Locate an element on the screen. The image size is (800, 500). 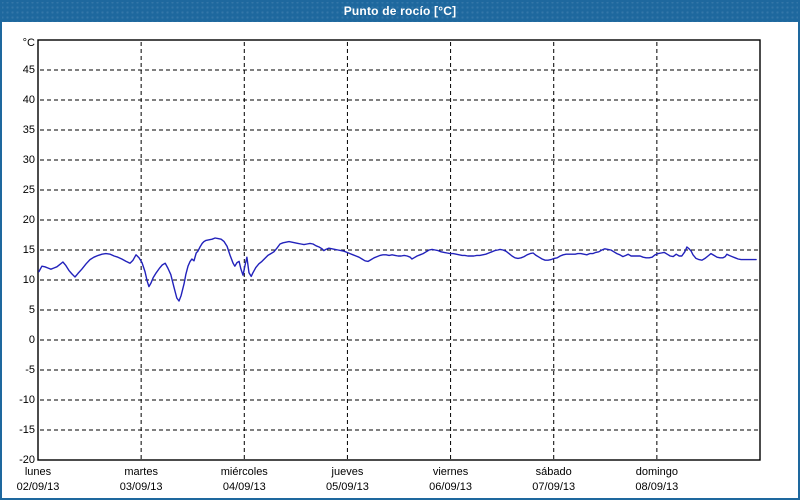
y-axis-tick-label: -15 is located at coordinates (27, 430).